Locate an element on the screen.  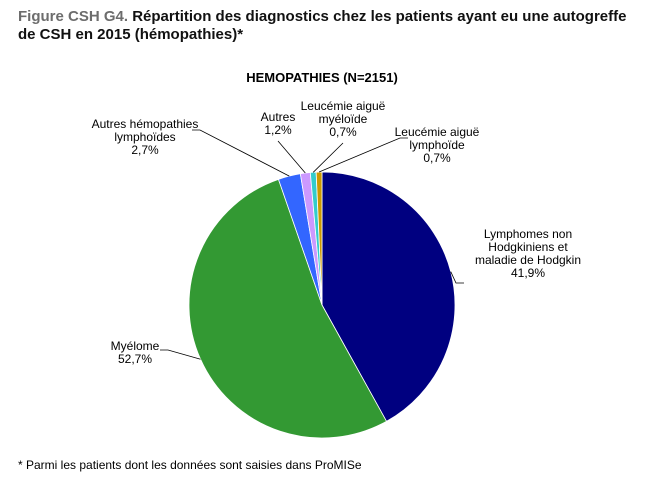
slice-label: Leucémie aiguë myéloïde 0,7% is located at coordinates (343, 119).